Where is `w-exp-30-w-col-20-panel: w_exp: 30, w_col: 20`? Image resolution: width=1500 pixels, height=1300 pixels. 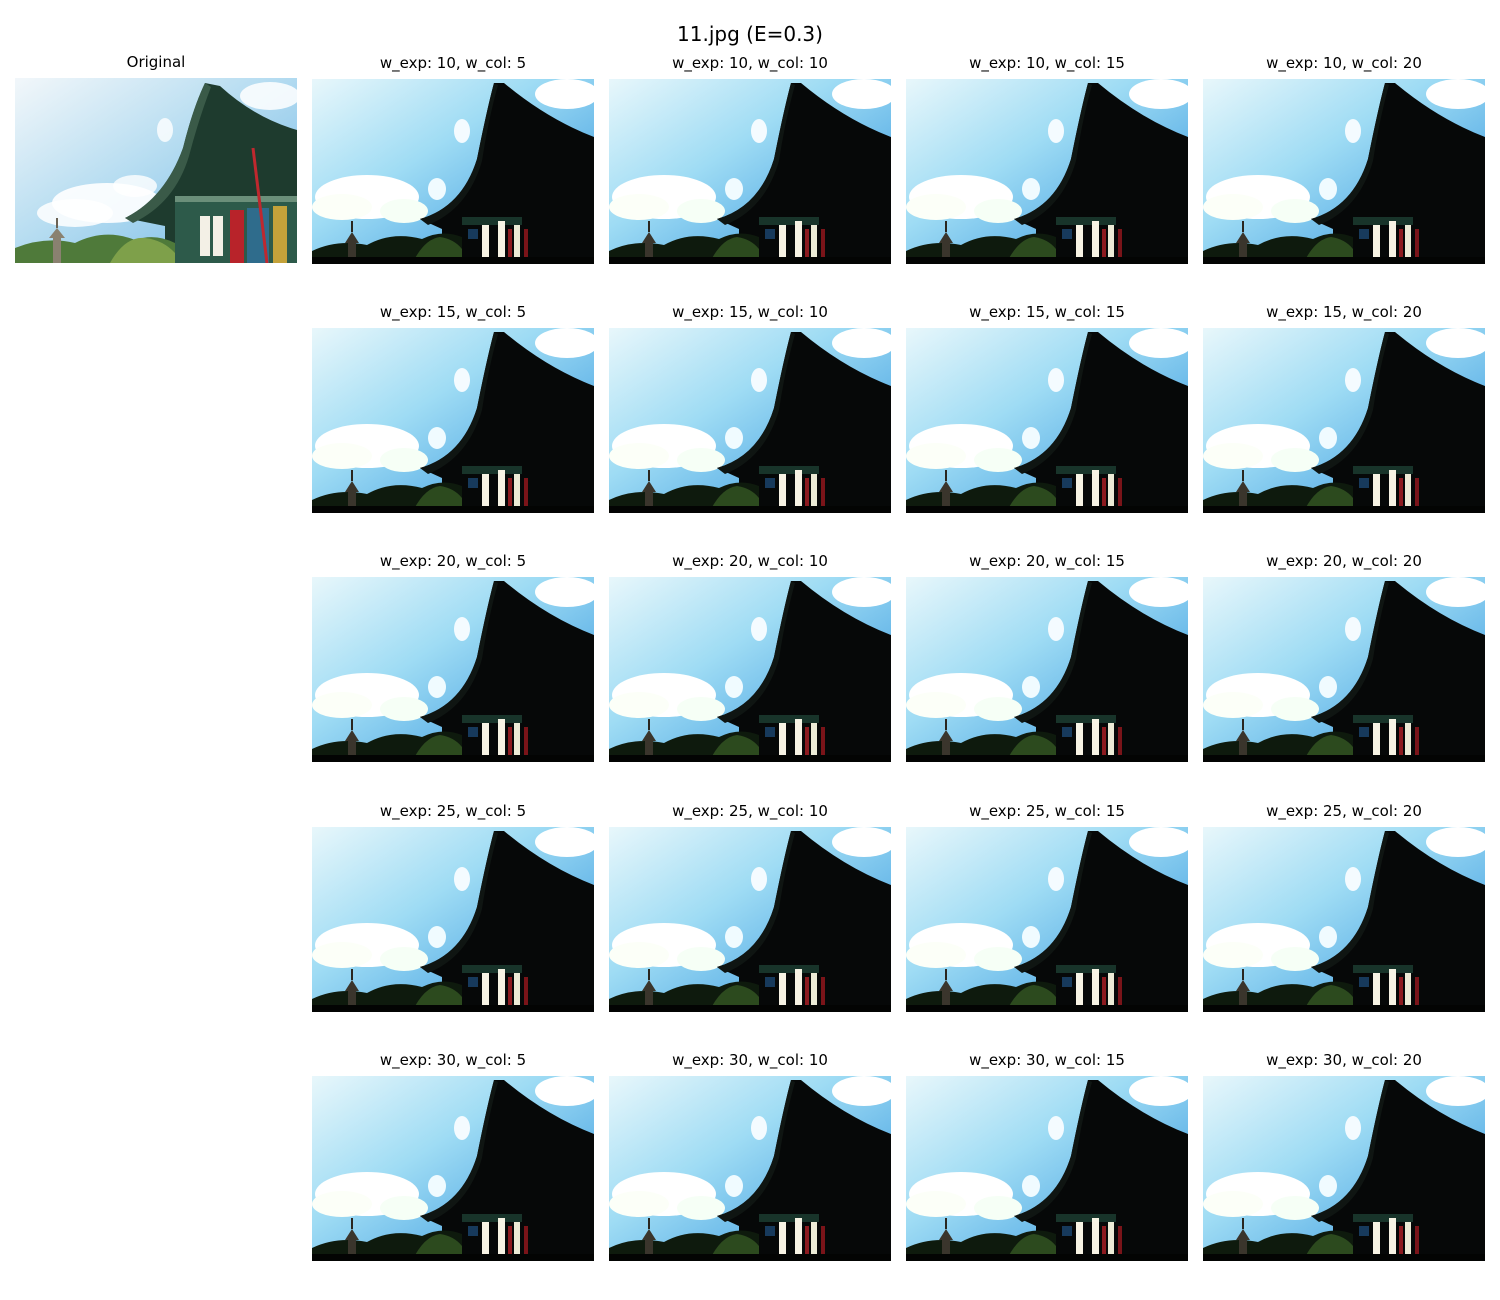 w-exp-30-w-col-20-panel: w_exp: 30, w_col: 20 is located at coordinates (1344, 1155).